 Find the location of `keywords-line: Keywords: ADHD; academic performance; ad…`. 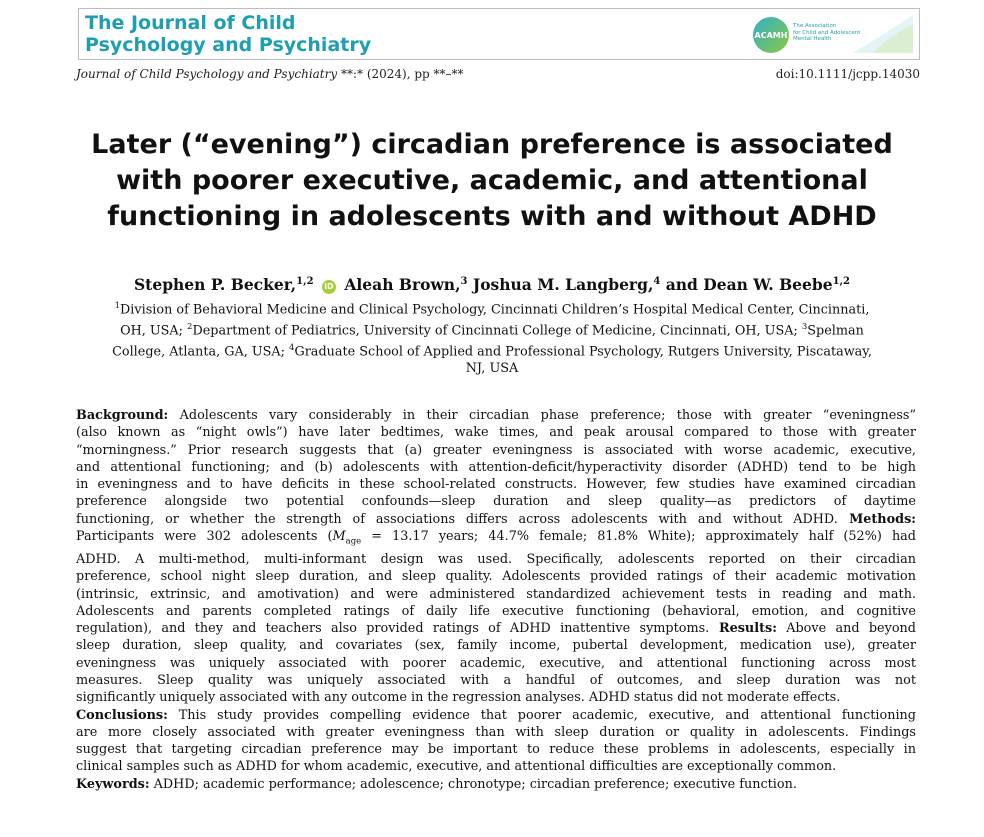

keywords-line: Keywords: ADHD; academic performance; ad… is located at coordinates (496, 784).